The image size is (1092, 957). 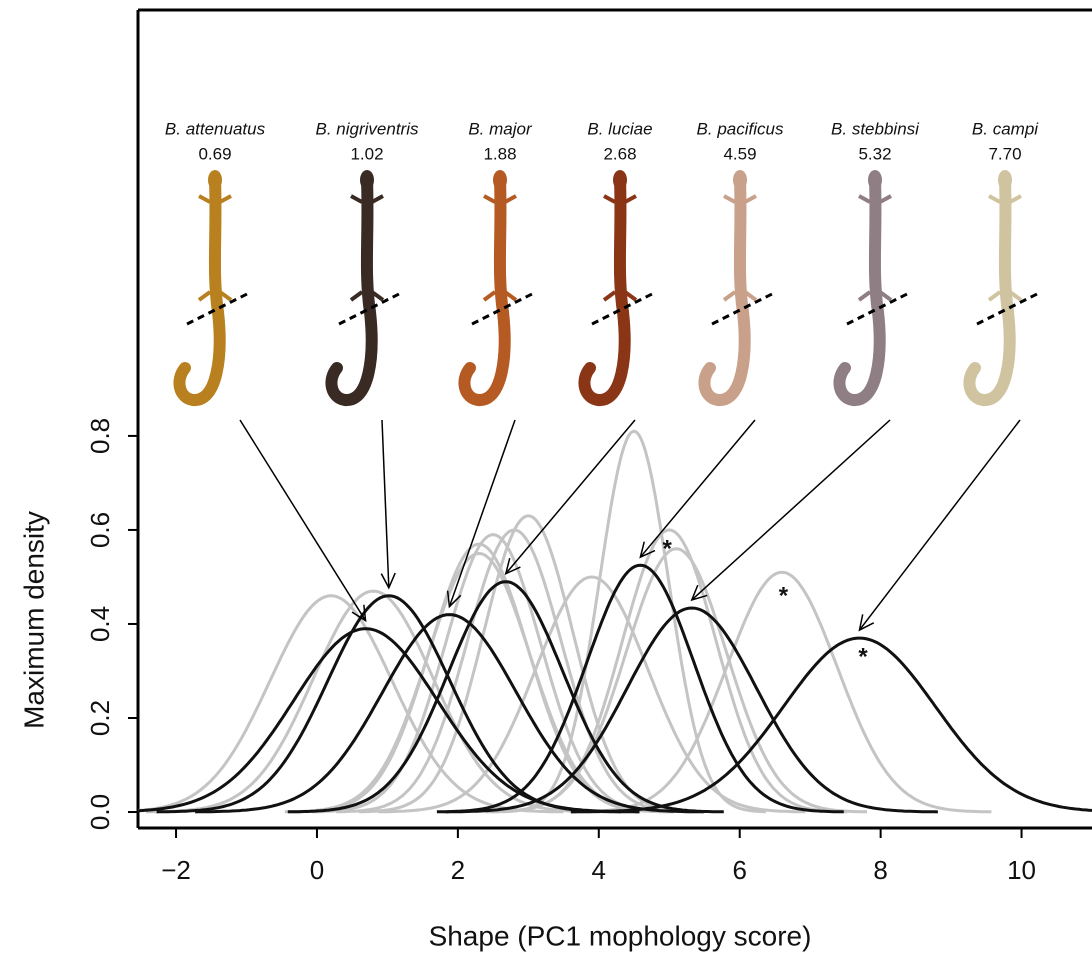 I want to click on species-name: B. pacificus, so click(x=740, y=128).